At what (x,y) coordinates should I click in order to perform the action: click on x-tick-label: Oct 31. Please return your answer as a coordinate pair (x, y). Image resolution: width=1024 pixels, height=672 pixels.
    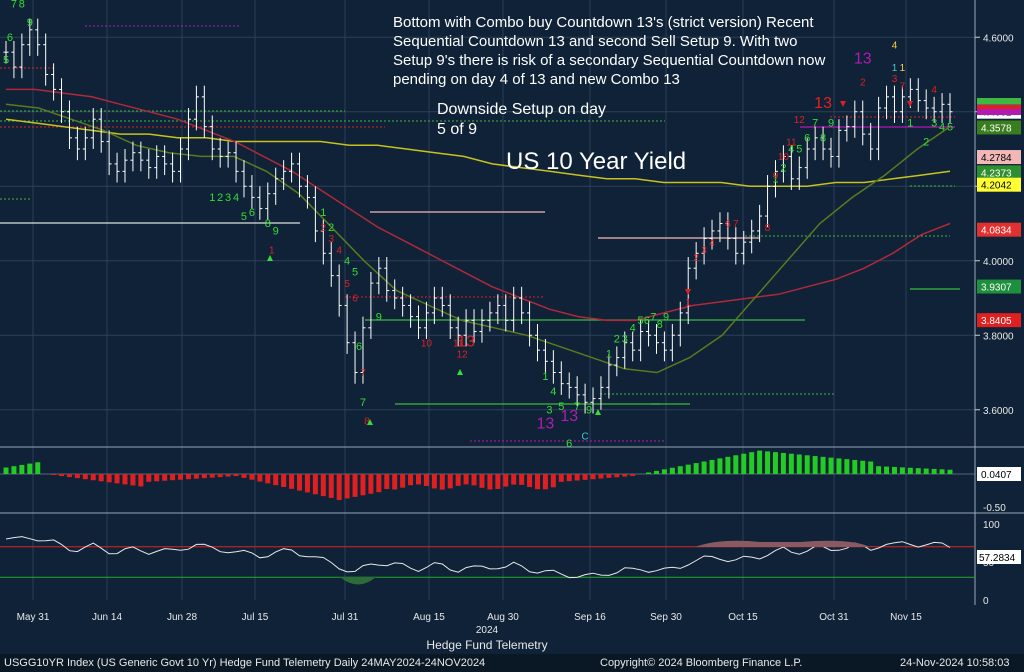
    Looking at the image, I should click on (834, 617).